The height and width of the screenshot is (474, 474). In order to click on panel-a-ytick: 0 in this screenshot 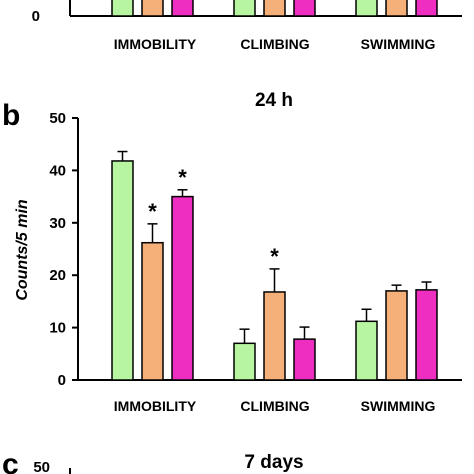, I will do `click(36, 16)`.